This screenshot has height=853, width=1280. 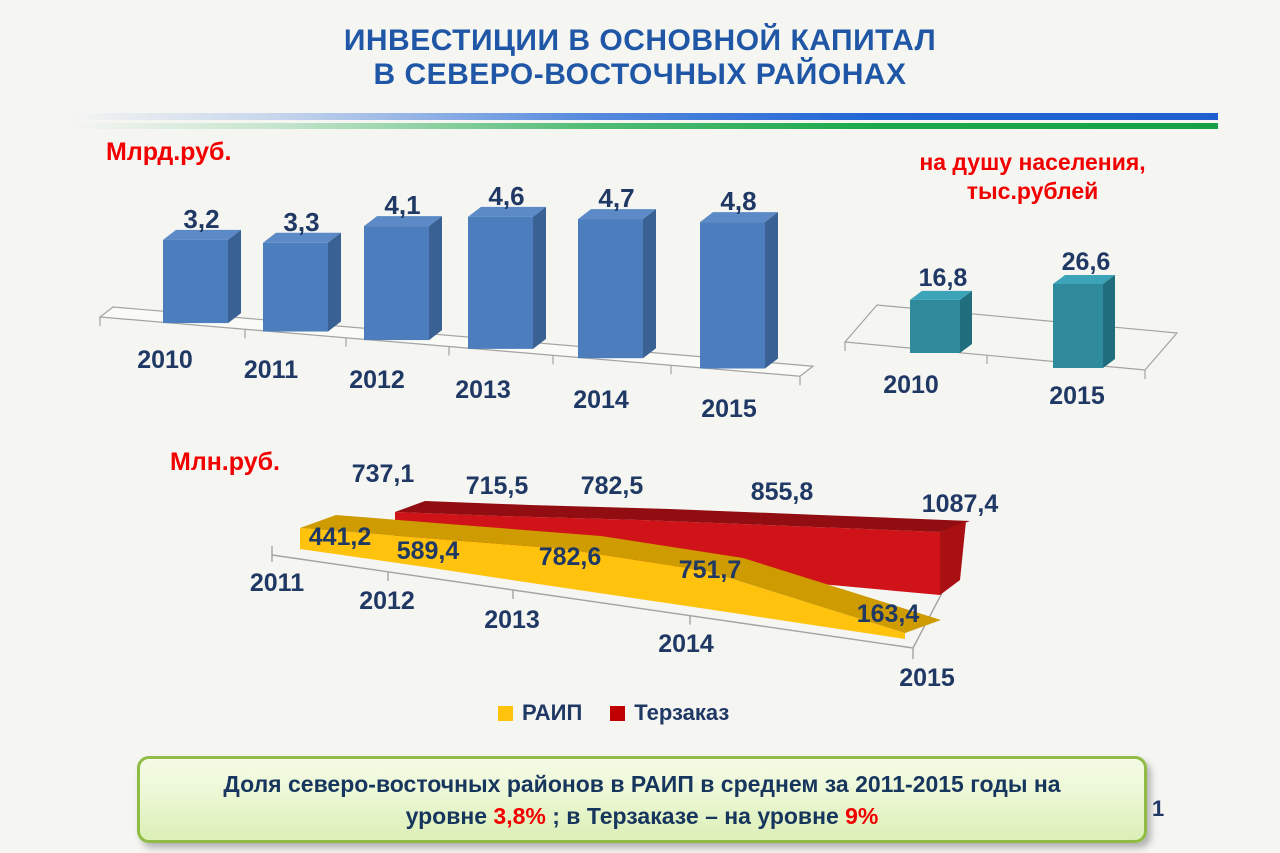 I want to click on footer-highlight-raip: 3,8%, so click(x=519, y=815).